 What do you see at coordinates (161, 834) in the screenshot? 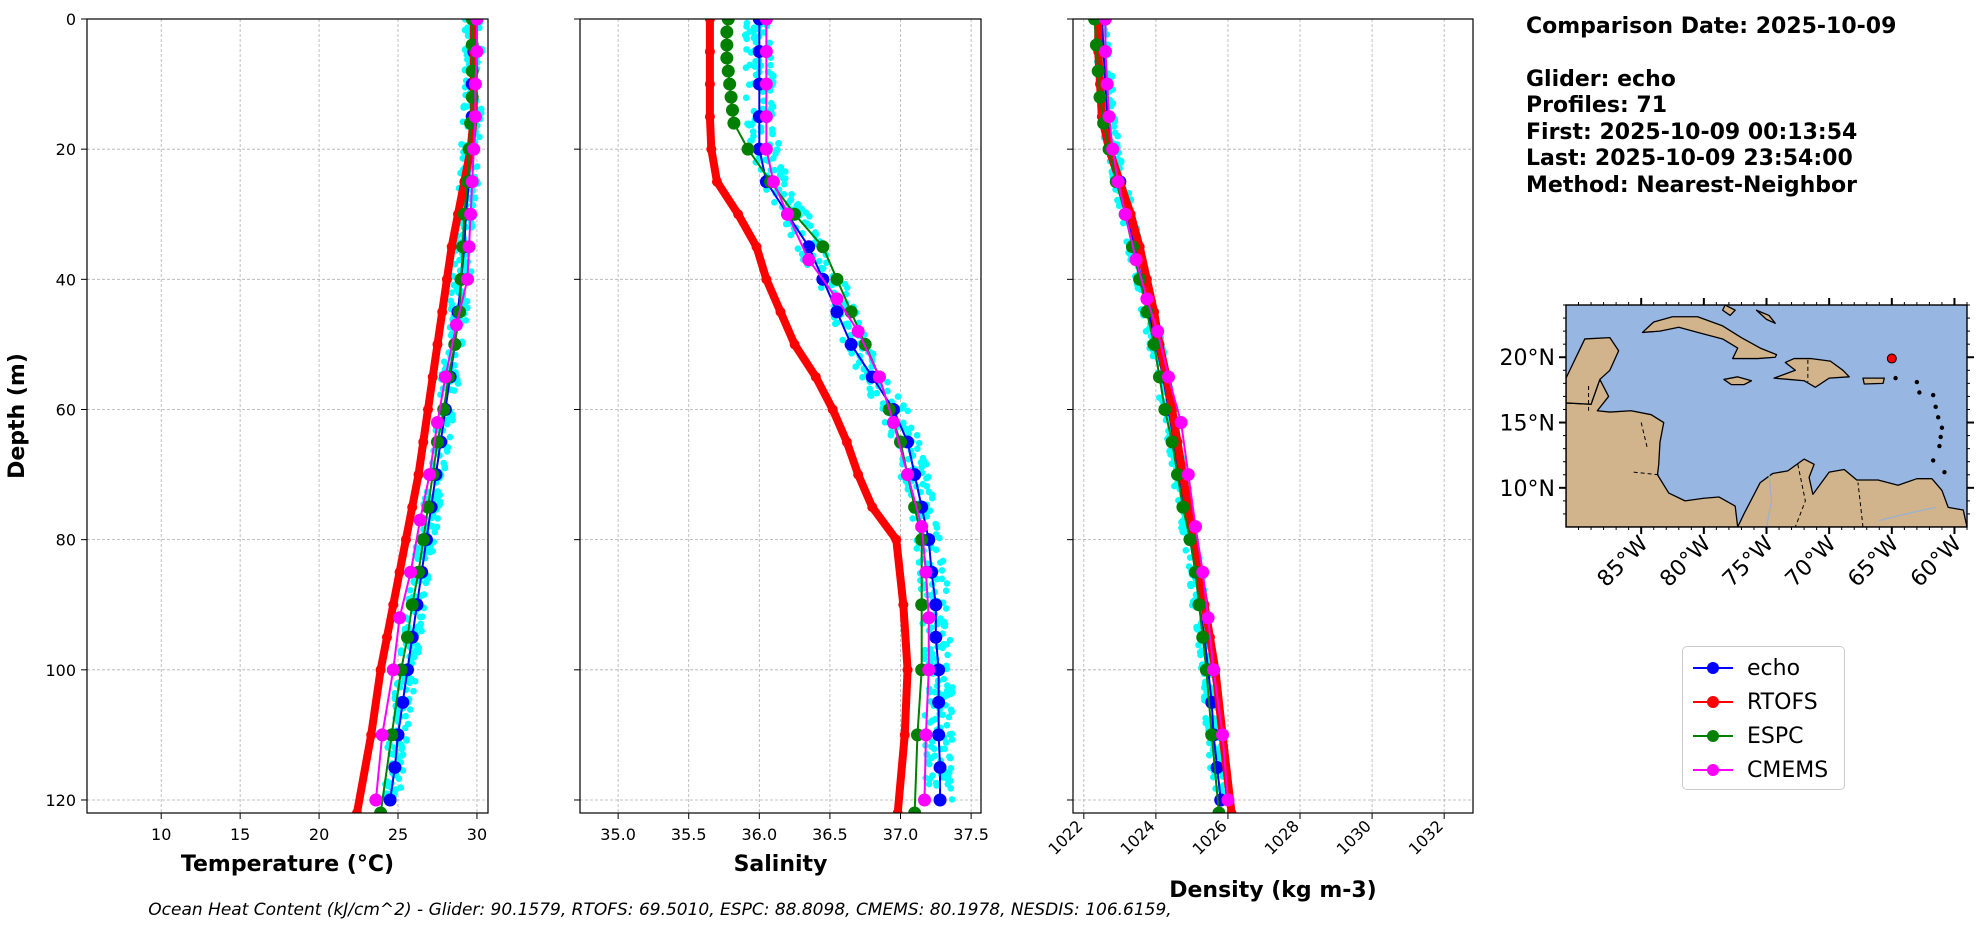
I see `x-tick-label: 10` at bounding box center [161, 834].